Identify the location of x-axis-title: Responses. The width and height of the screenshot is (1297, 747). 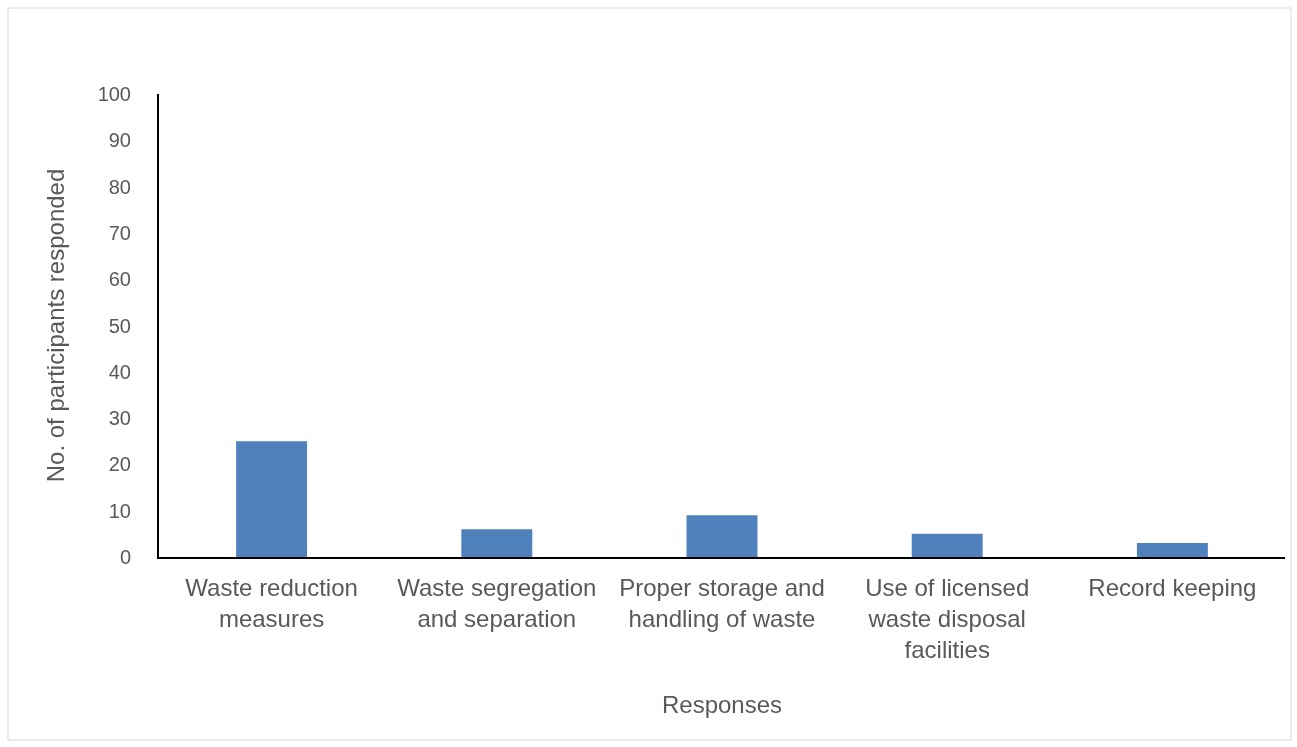
(722, 704).